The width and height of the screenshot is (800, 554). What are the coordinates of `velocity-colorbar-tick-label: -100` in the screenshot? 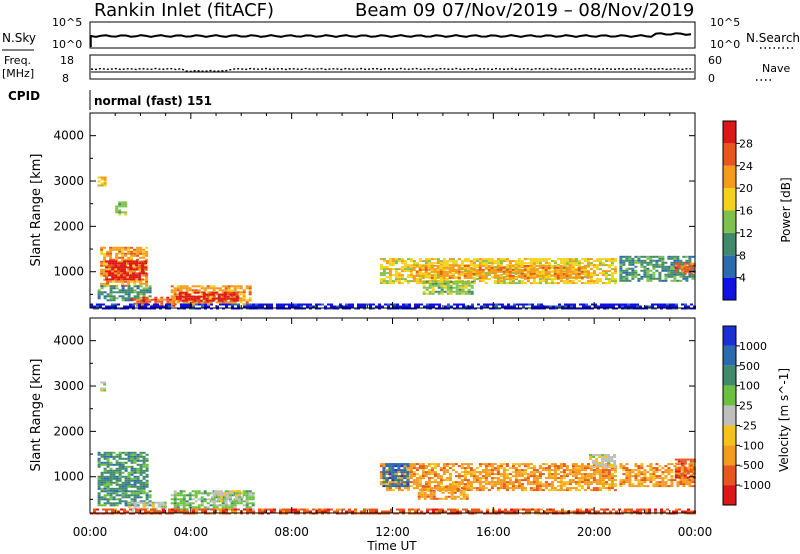 It's located at (751, 445).